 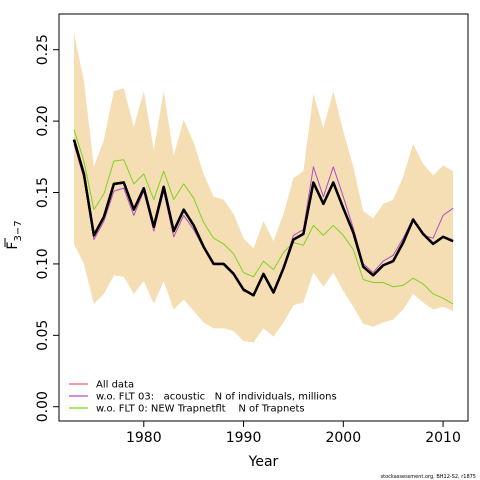 I want to click on svg-text: F3−7, so click(x=14, y=234).